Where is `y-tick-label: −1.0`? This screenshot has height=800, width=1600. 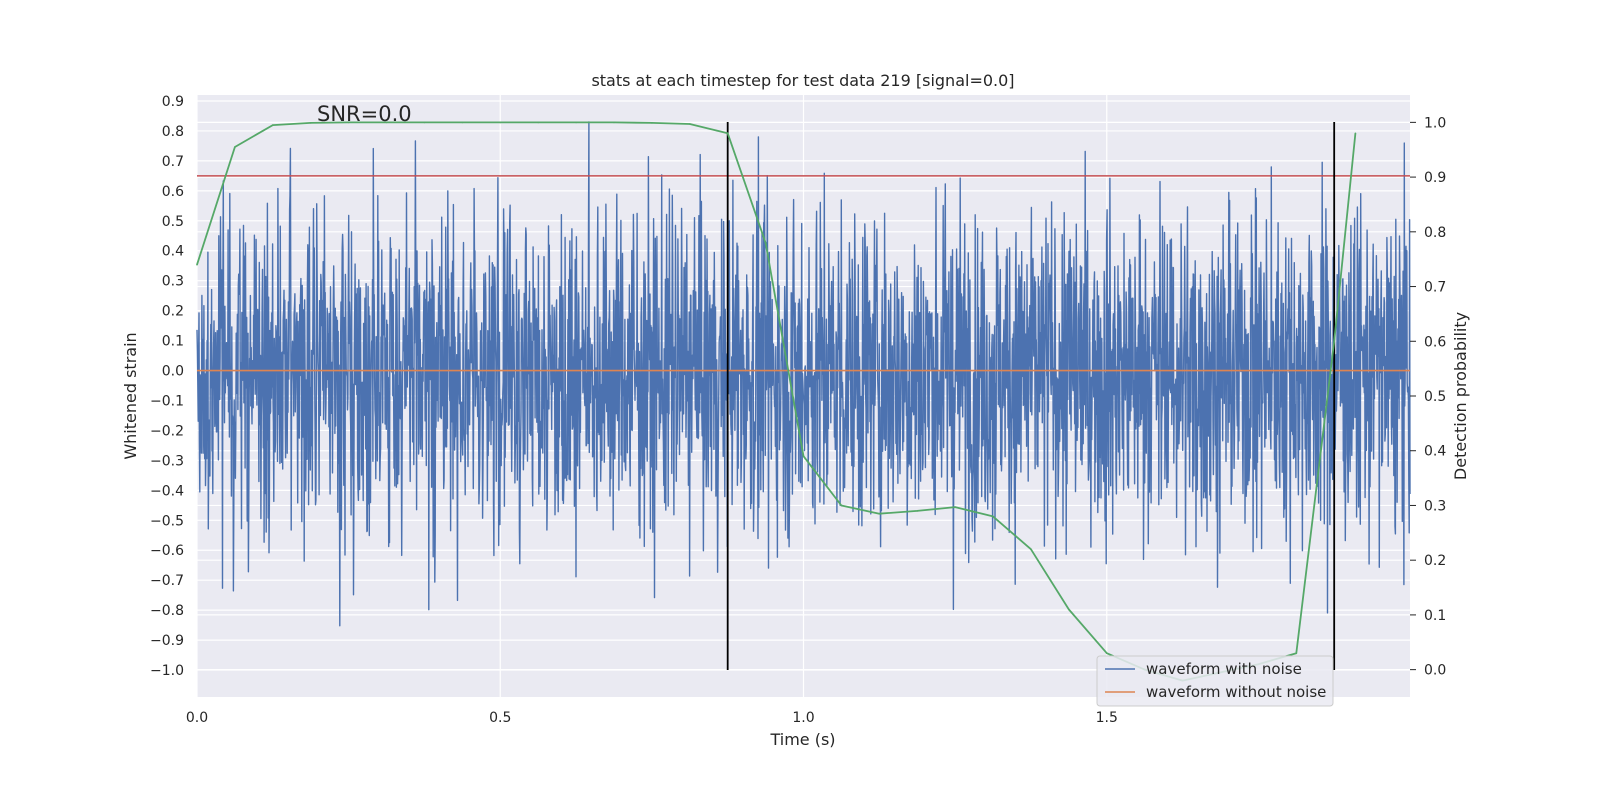
y-tick-label: −1.0 is located at coordinates (167, 671).